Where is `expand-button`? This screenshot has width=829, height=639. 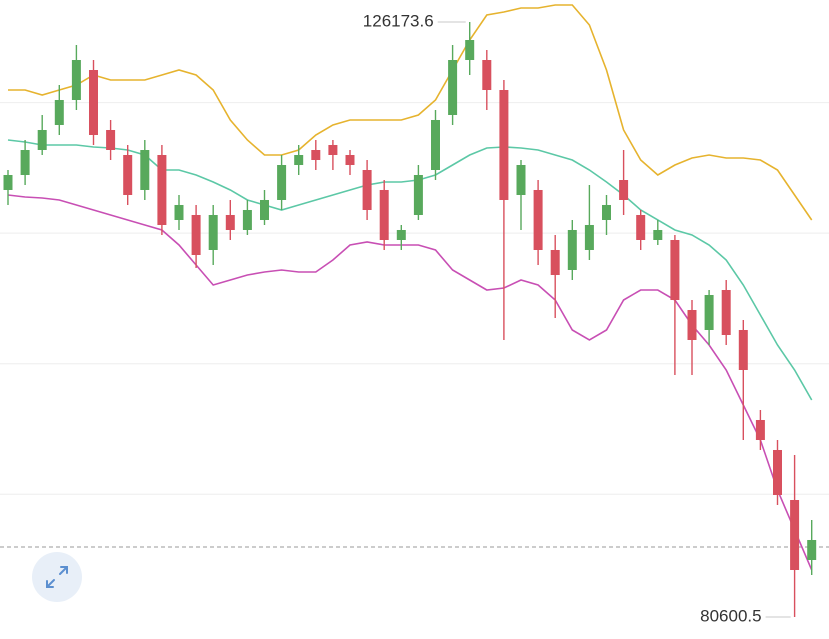 expand-button is located at coordinates (57, 577).